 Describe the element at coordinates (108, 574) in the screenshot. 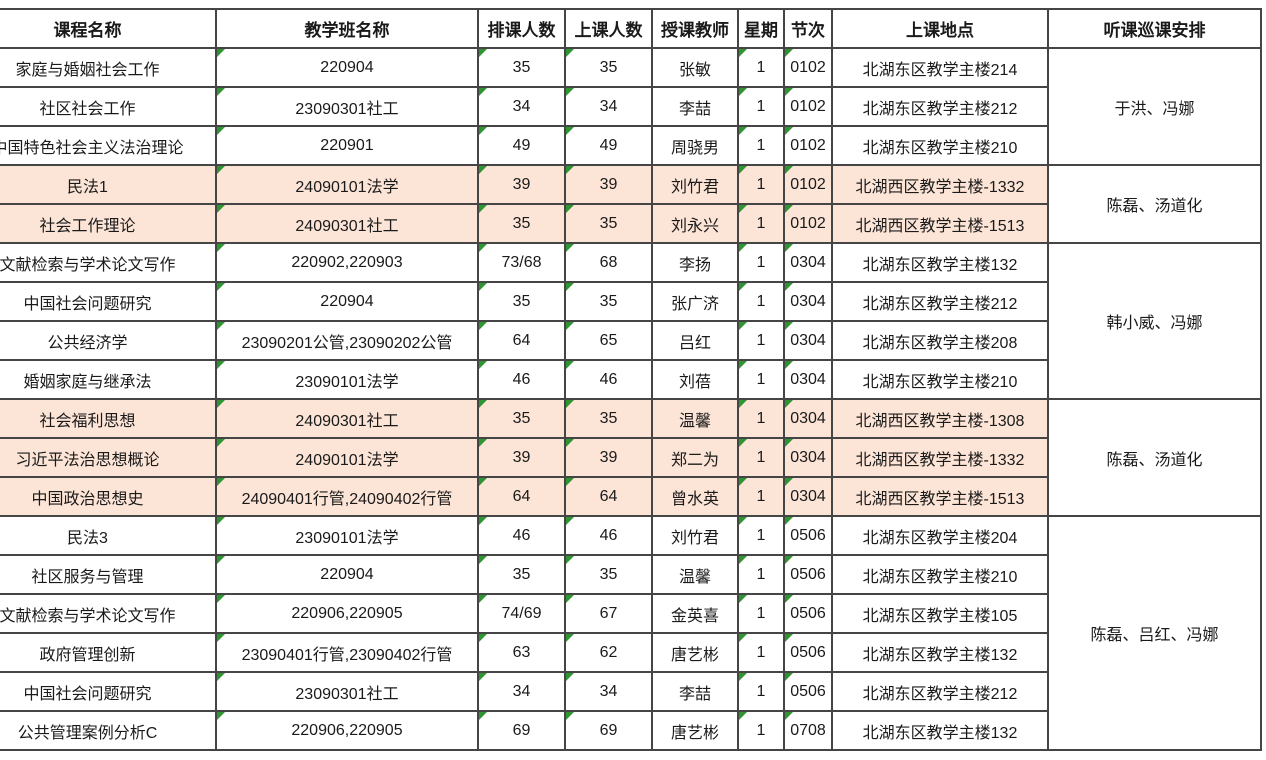

I see `cell-course: 社区服务与管理` at that location.